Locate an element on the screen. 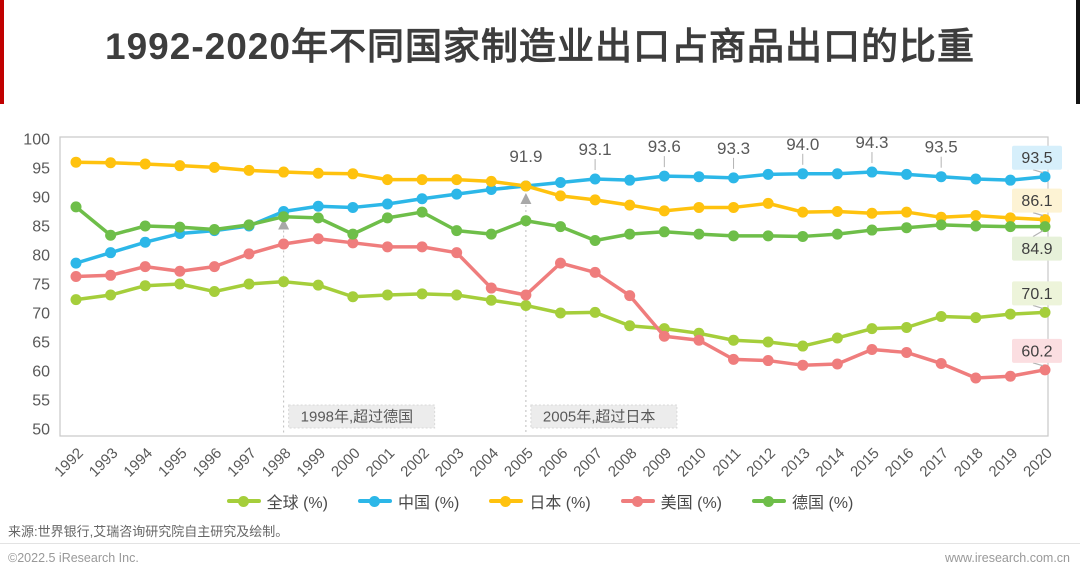 The image size is (1080, 571). chart-legend: 全球 (%) 中国 (%) 日本 (%) 美国 (%) 德国 (%) is located at coordinates (540, 501).